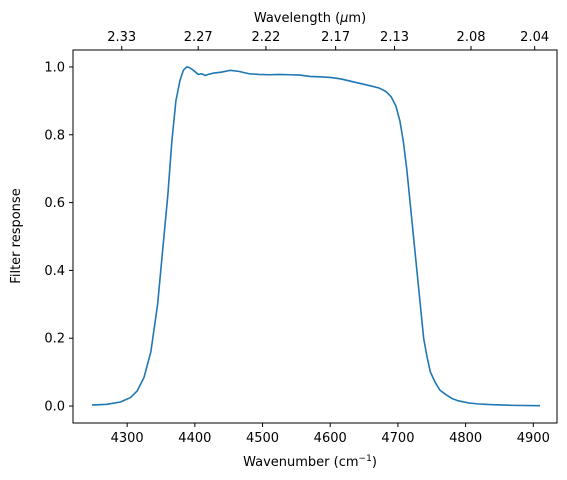  I want to click on x-tick-label: 4900, so click(533, 438).